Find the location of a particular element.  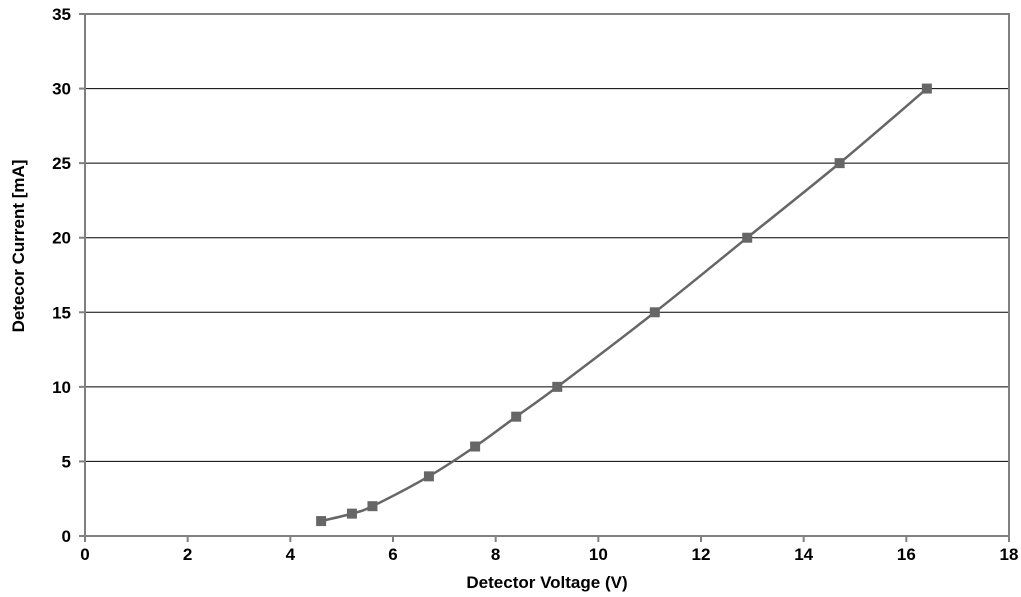

x-tick-label: 16 is located at coordinates (906, 554).